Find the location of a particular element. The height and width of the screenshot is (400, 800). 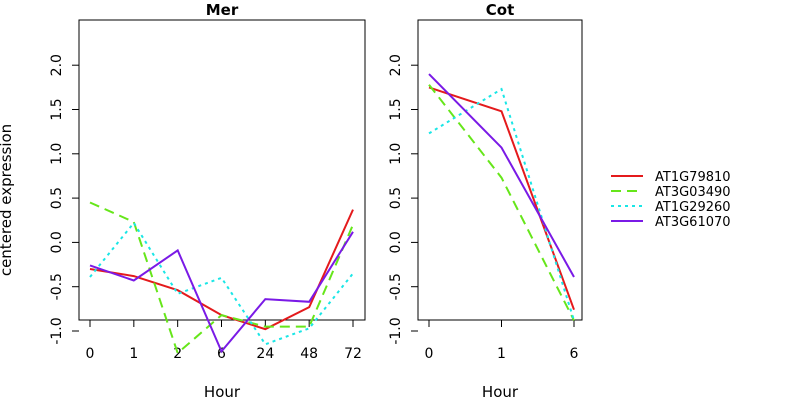

cot-x-tick-label: 6 is located at coordinates (574, 354).